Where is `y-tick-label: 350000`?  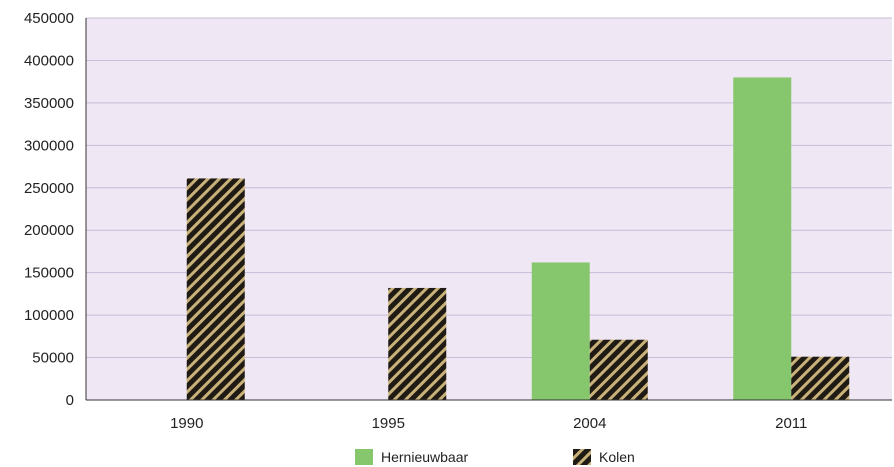
y-tick-label: 350000 is located at coordinates (49, 103).